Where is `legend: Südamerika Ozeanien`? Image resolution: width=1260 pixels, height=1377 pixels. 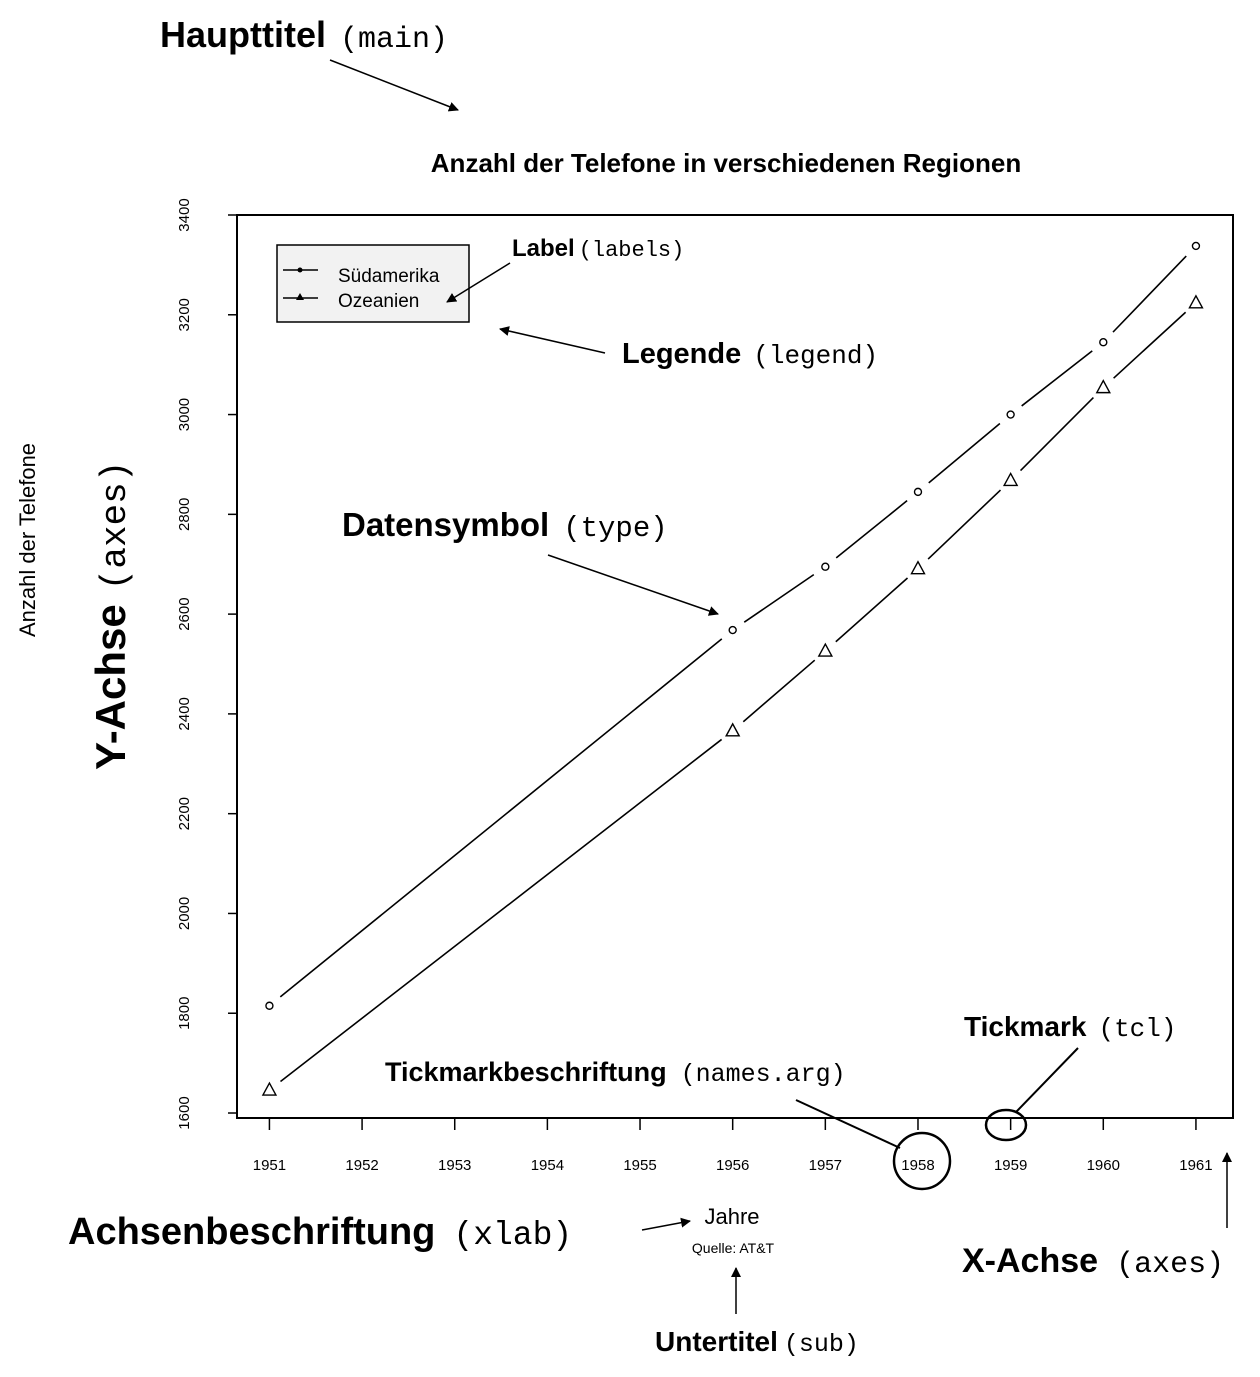 legend: Südamerika Ozeanien is located at coordinates (373, 283).